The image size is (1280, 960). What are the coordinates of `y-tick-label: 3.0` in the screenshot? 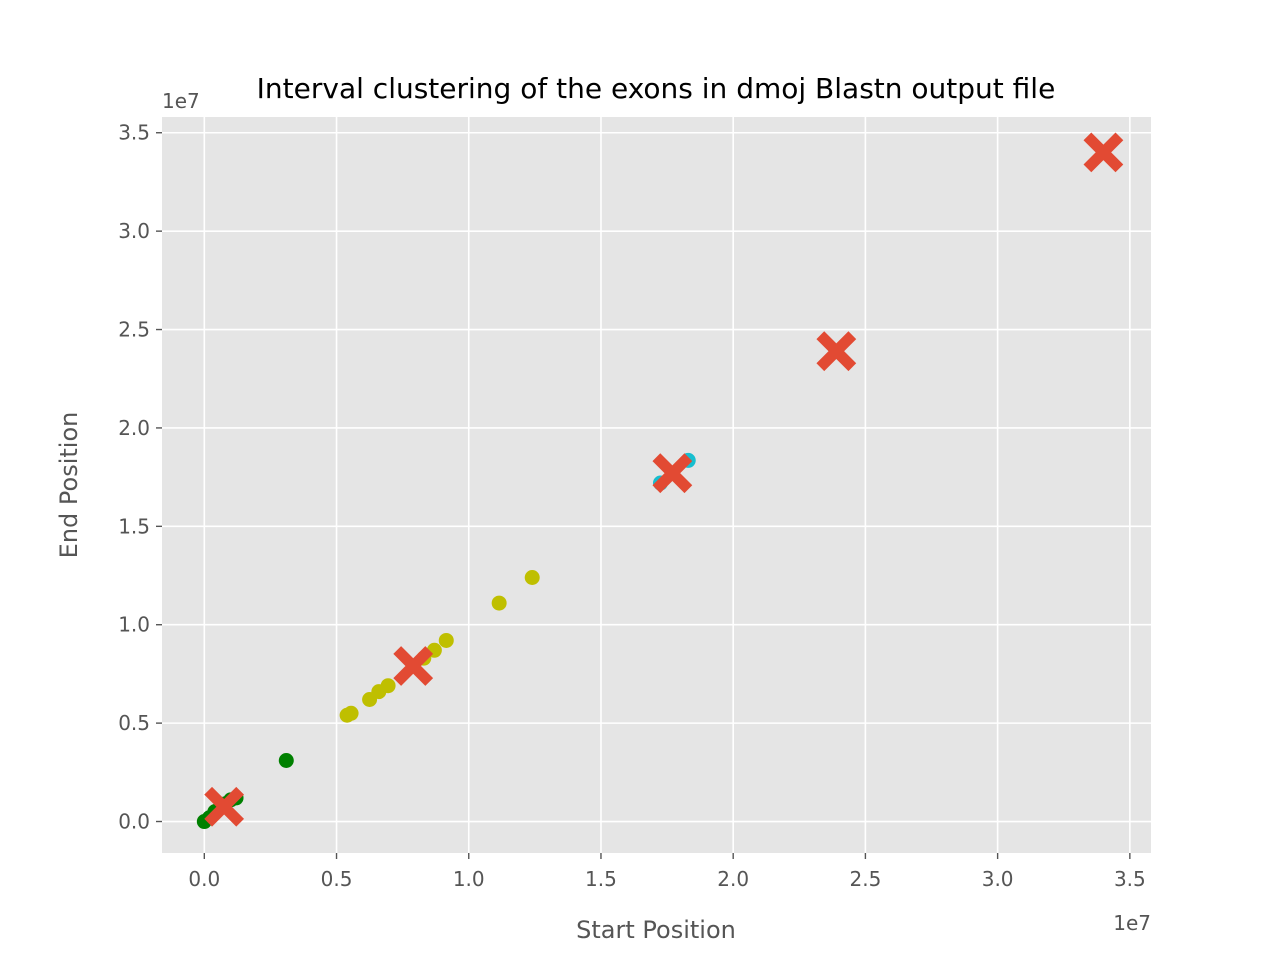 It's located at (134, 231).